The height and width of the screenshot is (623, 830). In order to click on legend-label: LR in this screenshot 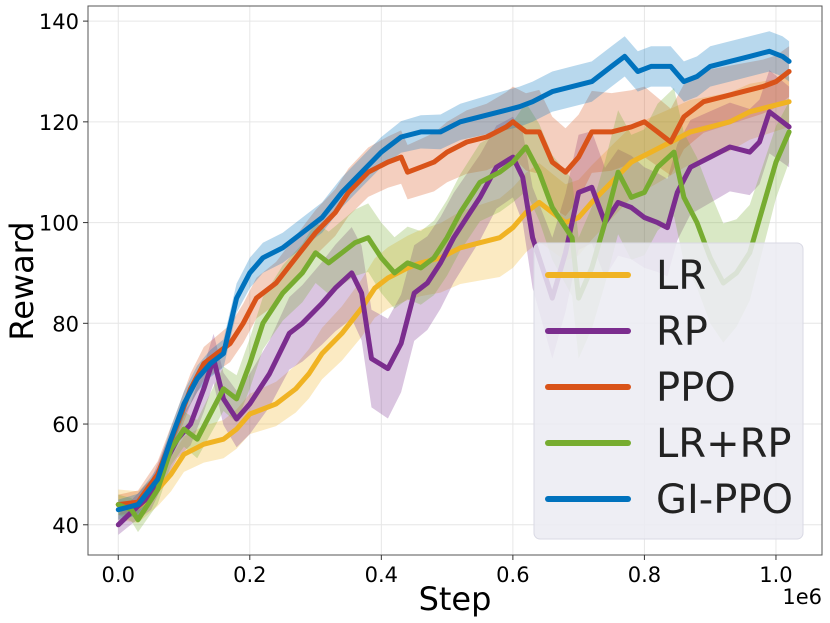, I will do `click(681, 276)`.